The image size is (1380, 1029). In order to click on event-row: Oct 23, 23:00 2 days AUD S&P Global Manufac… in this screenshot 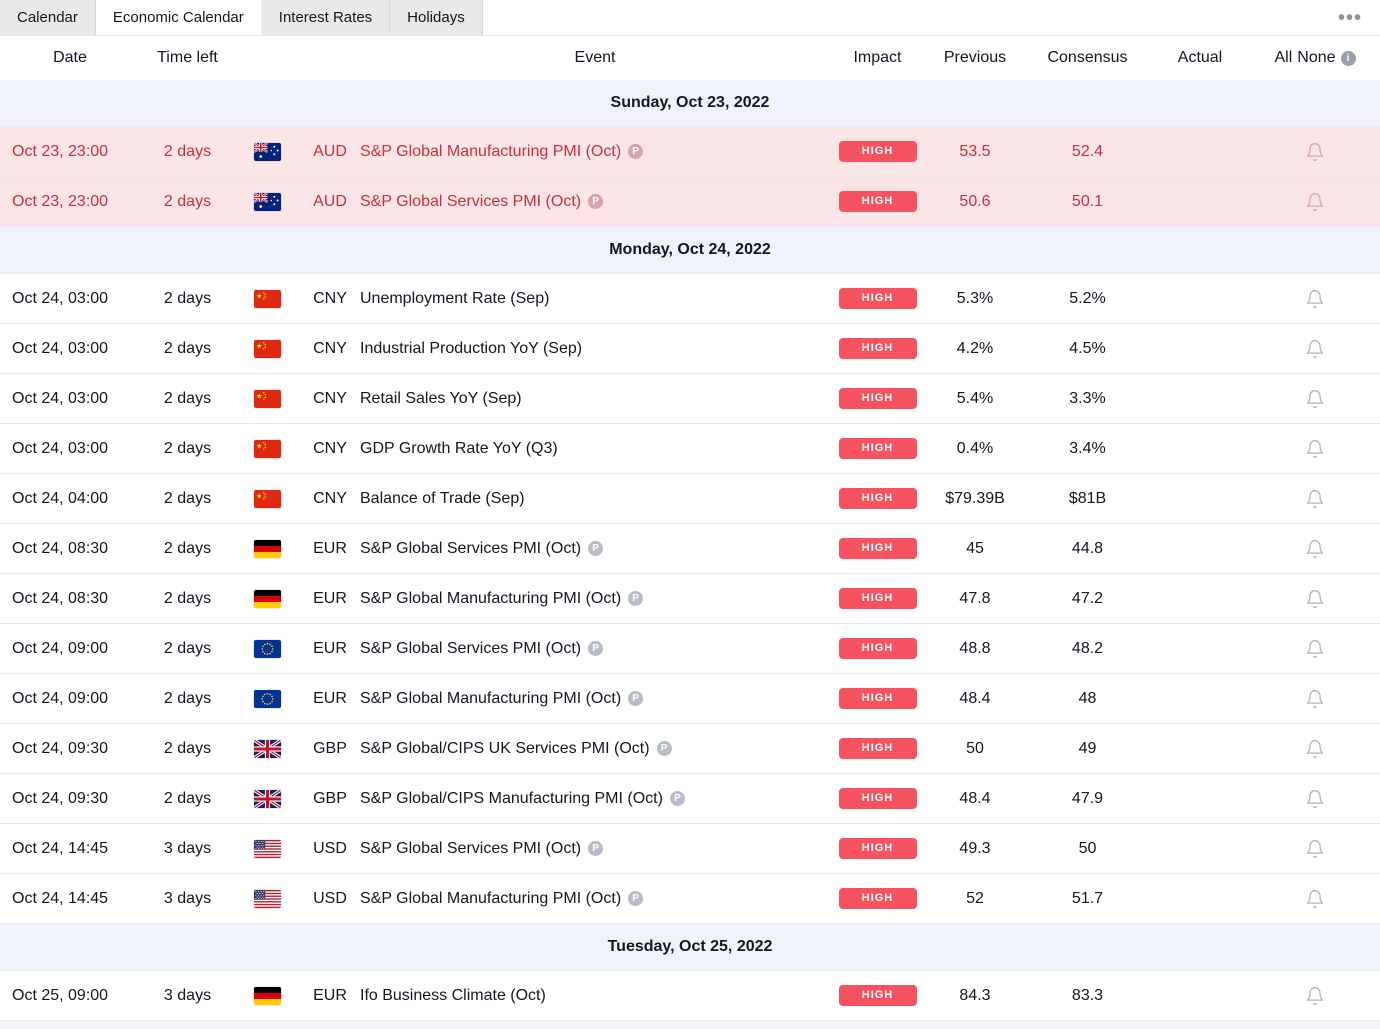, I will do `click(690, 152)`.